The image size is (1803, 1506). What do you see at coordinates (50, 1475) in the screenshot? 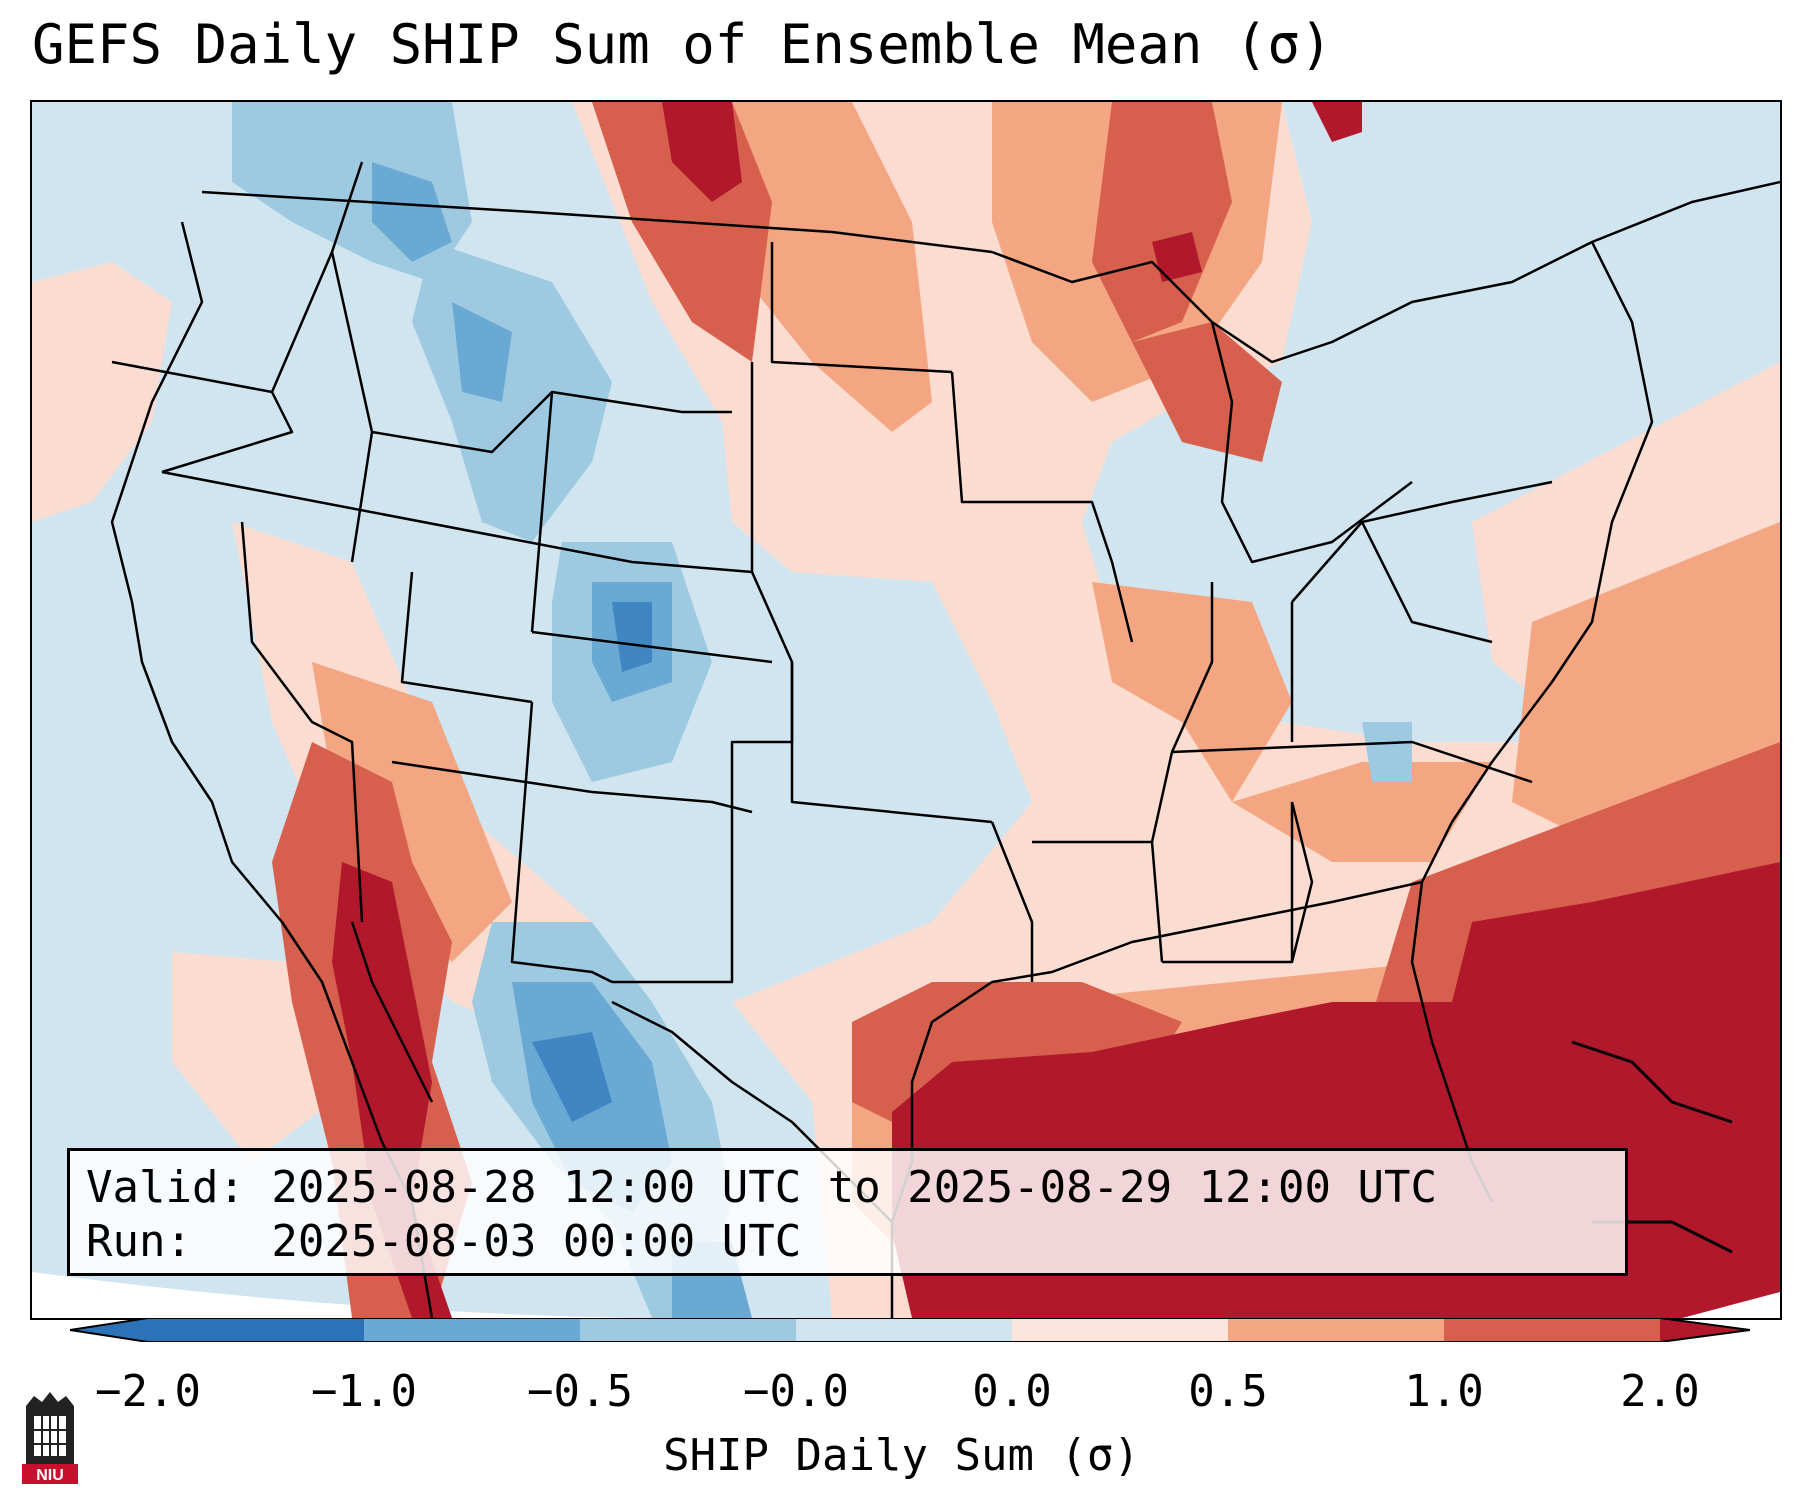
I see `niu-logo-text: NIU` at bounding box center [50, 1475].